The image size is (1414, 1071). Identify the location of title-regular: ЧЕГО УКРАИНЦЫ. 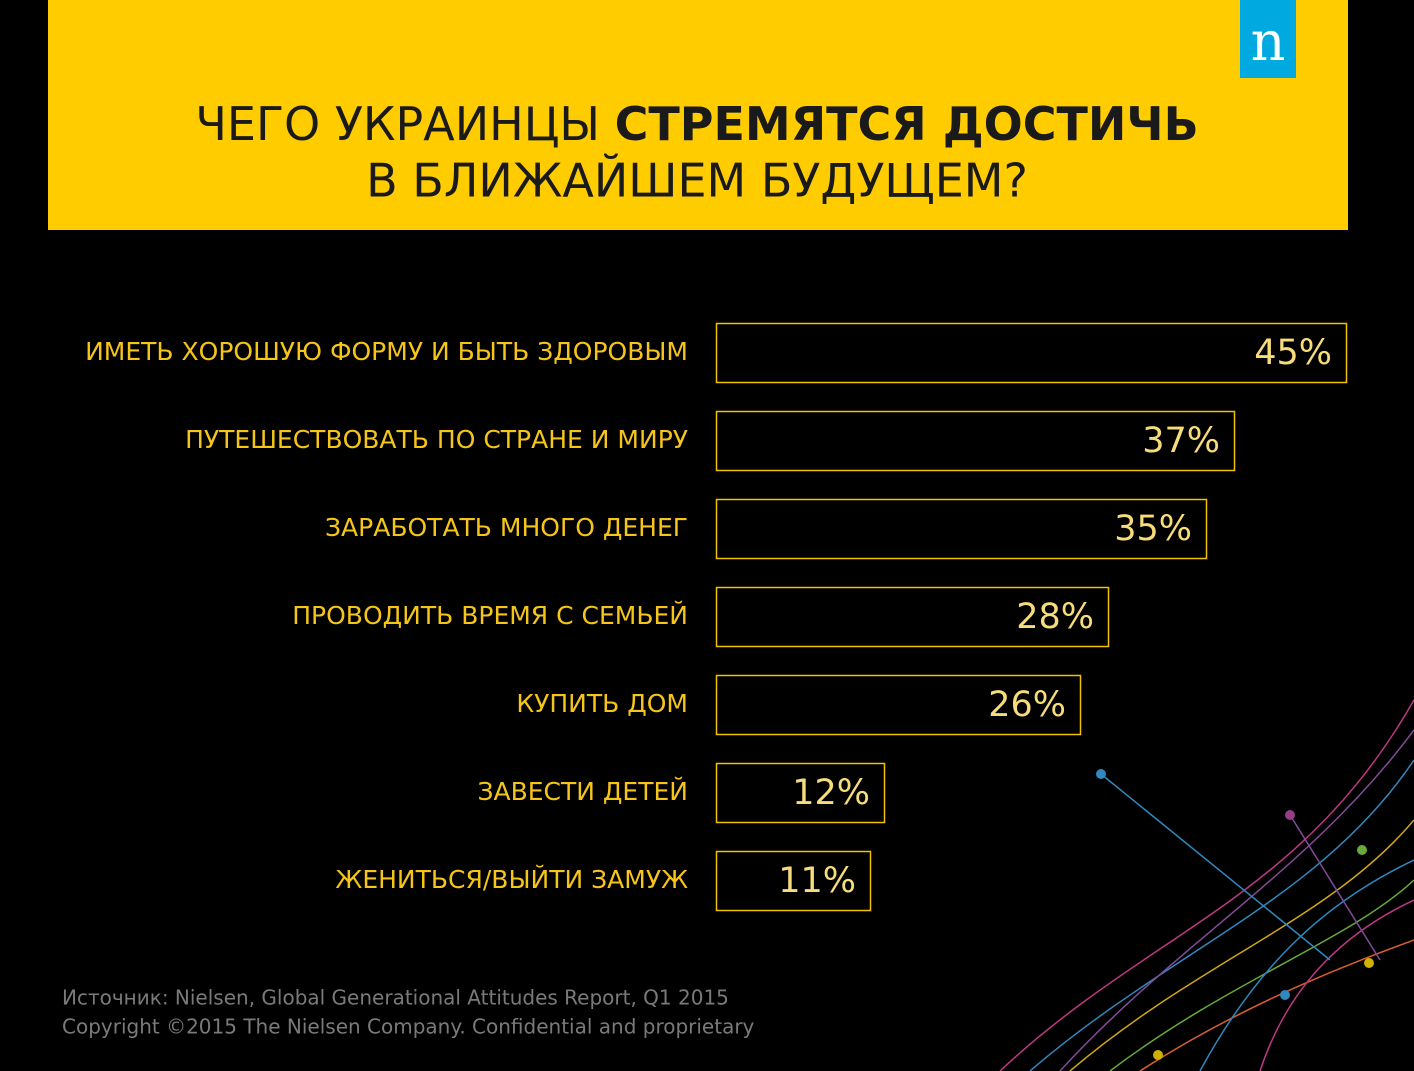
(397, 124).